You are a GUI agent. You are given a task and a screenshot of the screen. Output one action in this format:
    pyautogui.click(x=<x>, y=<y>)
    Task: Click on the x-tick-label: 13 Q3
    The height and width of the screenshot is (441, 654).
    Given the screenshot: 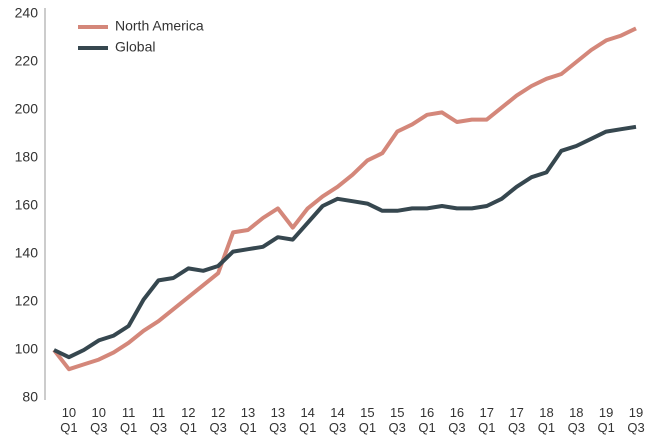 What is the action you would take?
    pyautogui.click(x=278, y=420)
    